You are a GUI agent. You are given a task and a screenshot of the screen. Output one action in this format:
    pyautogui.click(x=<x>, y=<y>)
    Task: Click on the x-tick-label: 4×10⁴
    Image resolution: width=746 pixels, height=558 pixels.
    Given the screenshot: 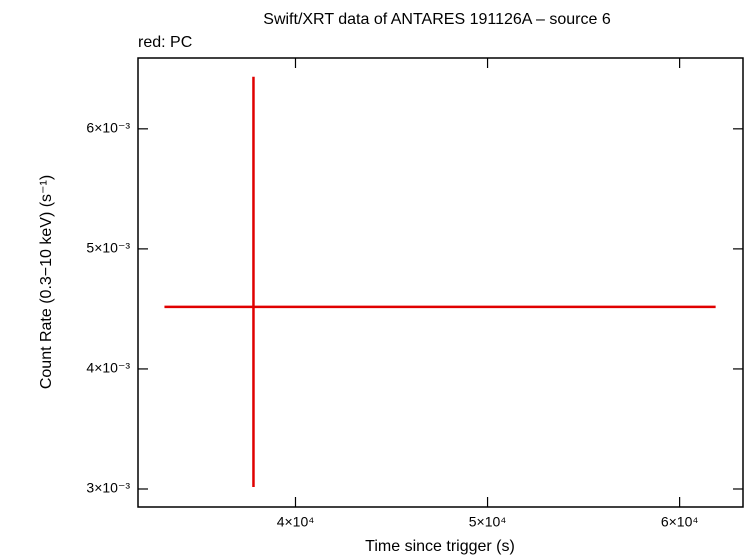 What is the action you would take?
    pyautogui.click(x=296, y=522)
    